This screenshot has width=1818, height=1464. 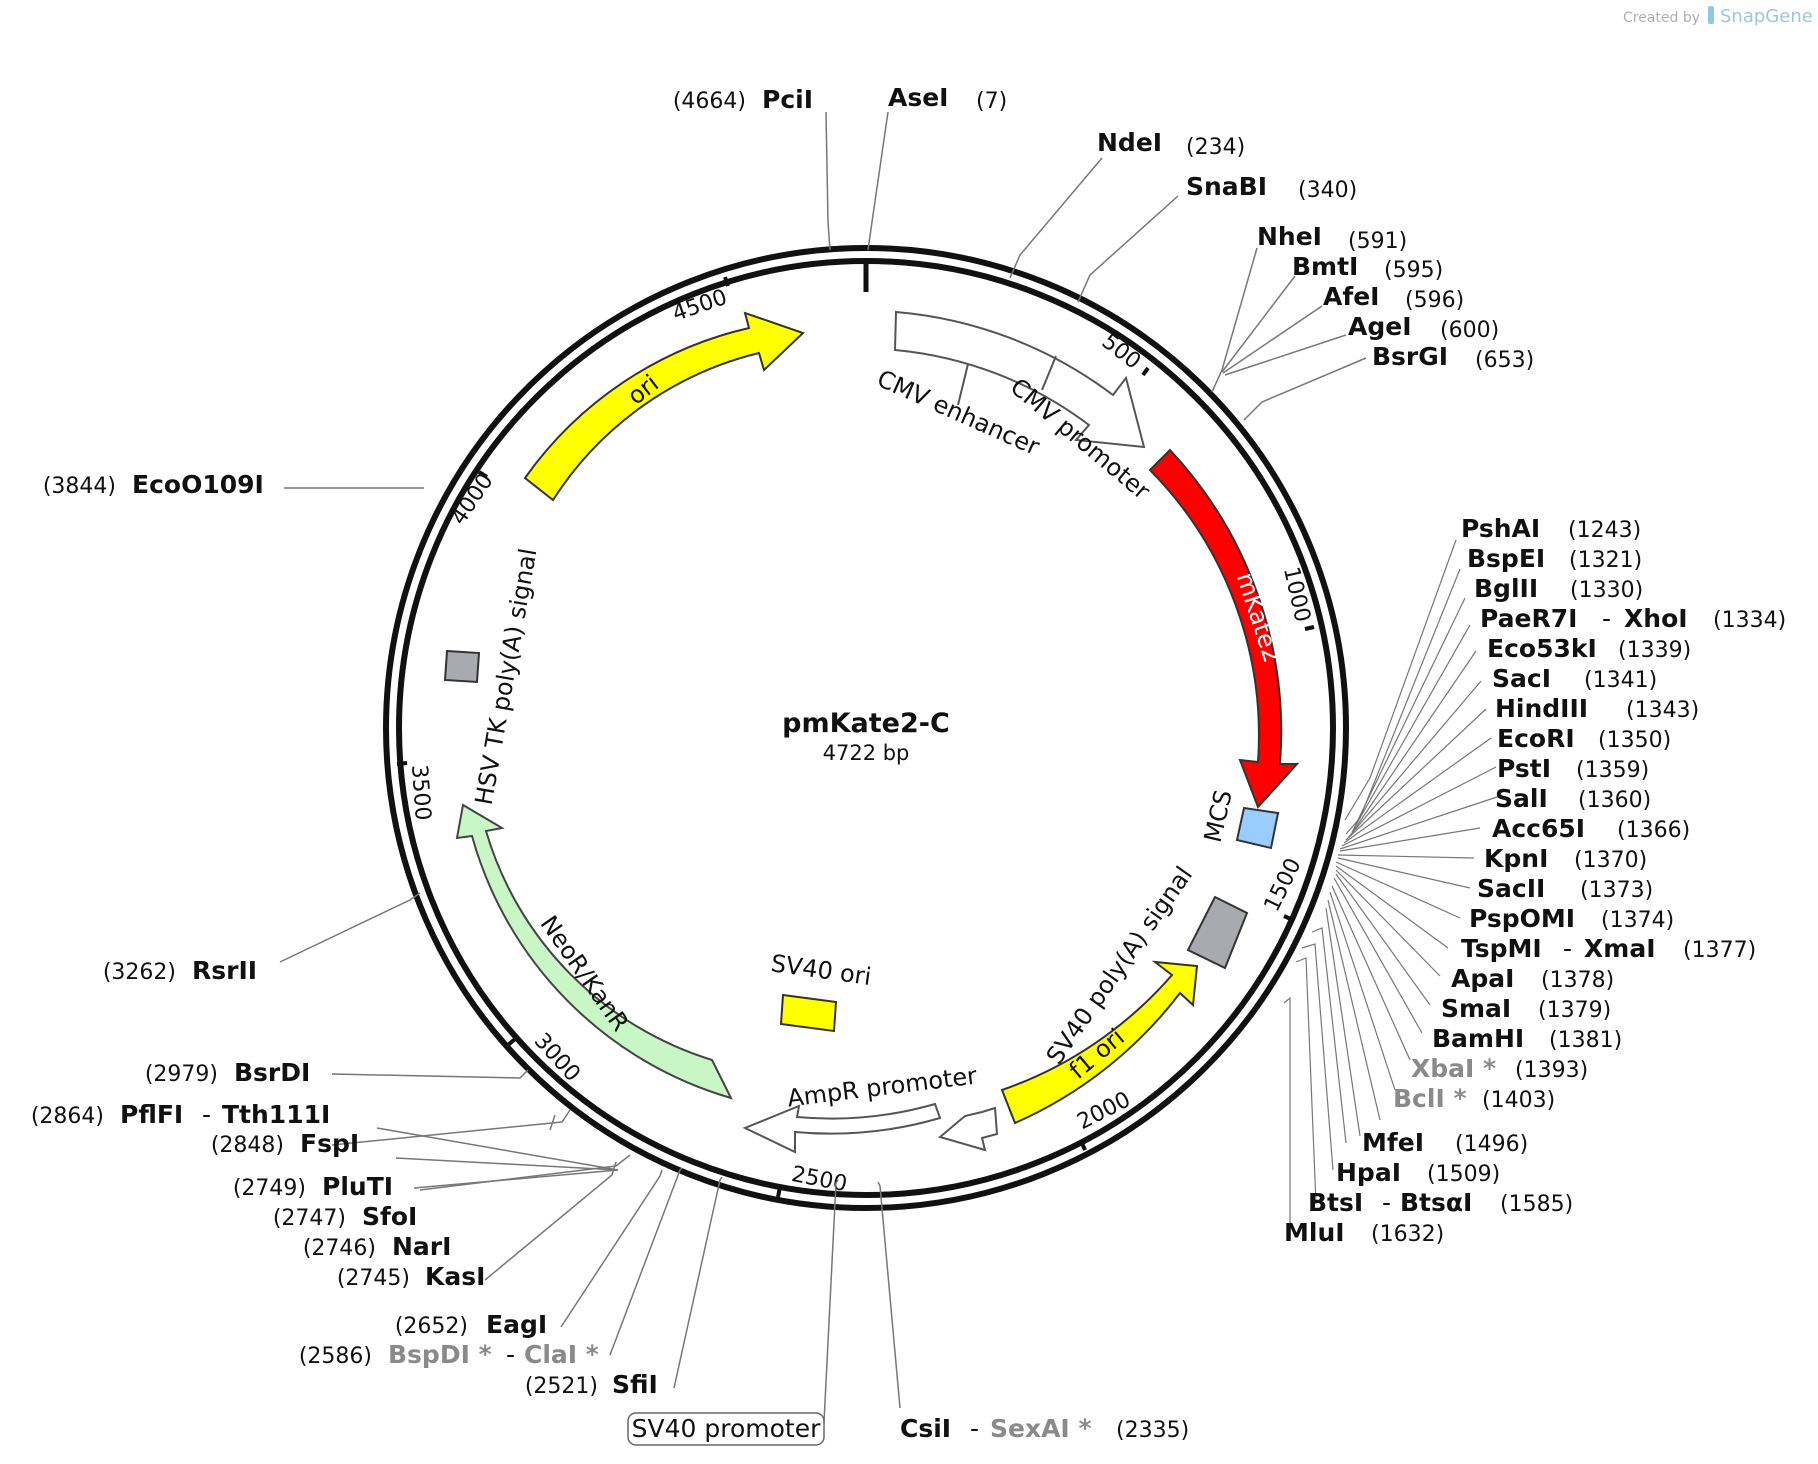 What do you see at coordinates (1436, 1202) in the screenshot?
I see `enzyme-btsai: BtsαI` at bounding box center [1436, 1202].